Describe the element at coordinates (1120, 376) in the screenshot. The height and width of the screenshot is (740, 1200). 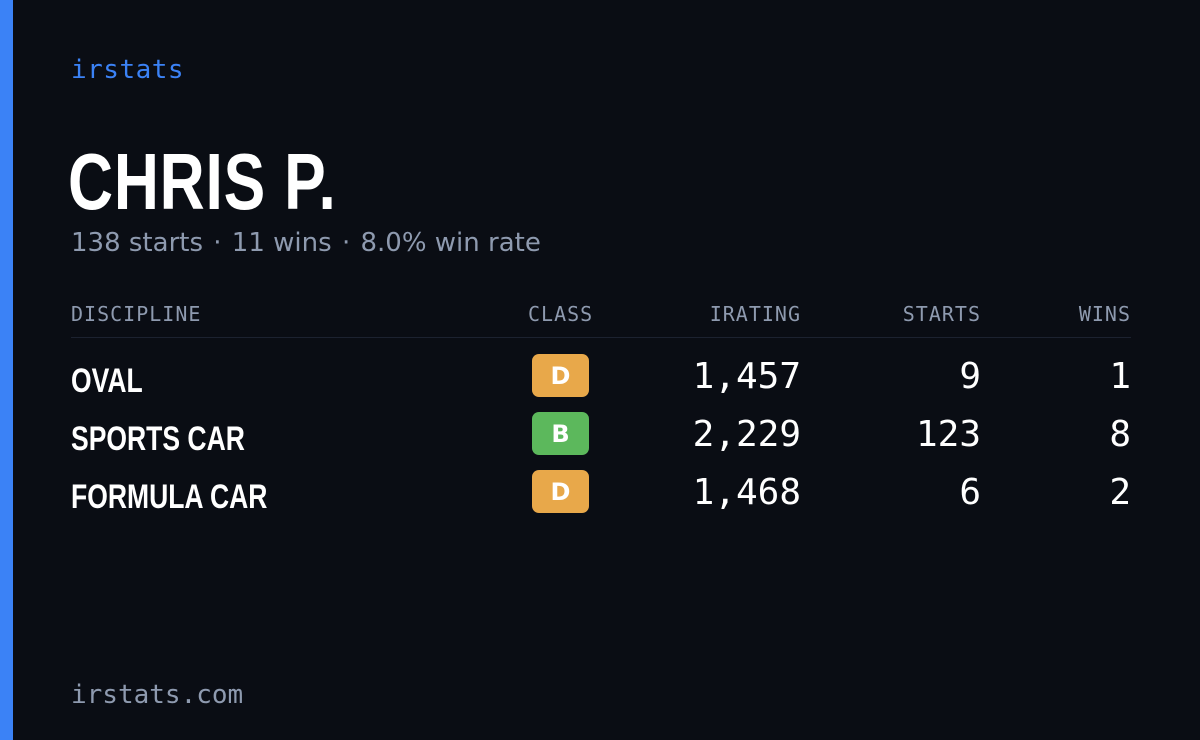
I see `wins-value: 1` at that location.